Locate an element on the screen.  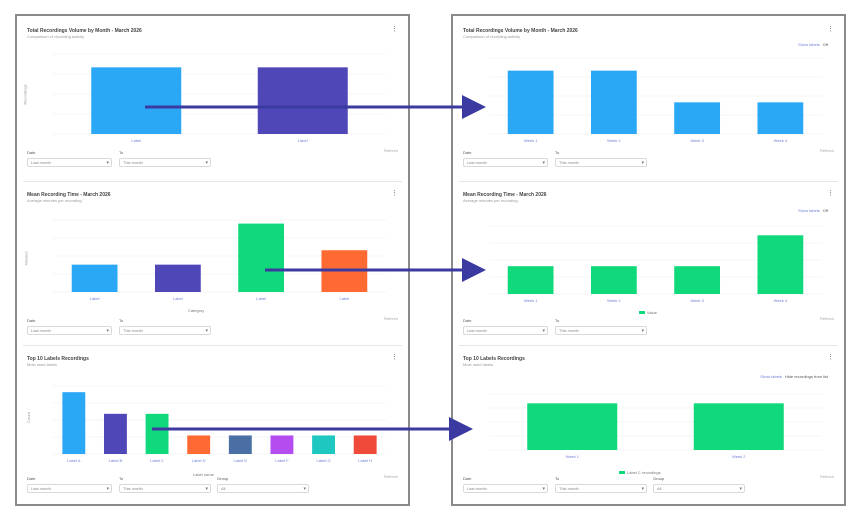
x-tick-label: Week 4 is located at coordinates (781, 140).